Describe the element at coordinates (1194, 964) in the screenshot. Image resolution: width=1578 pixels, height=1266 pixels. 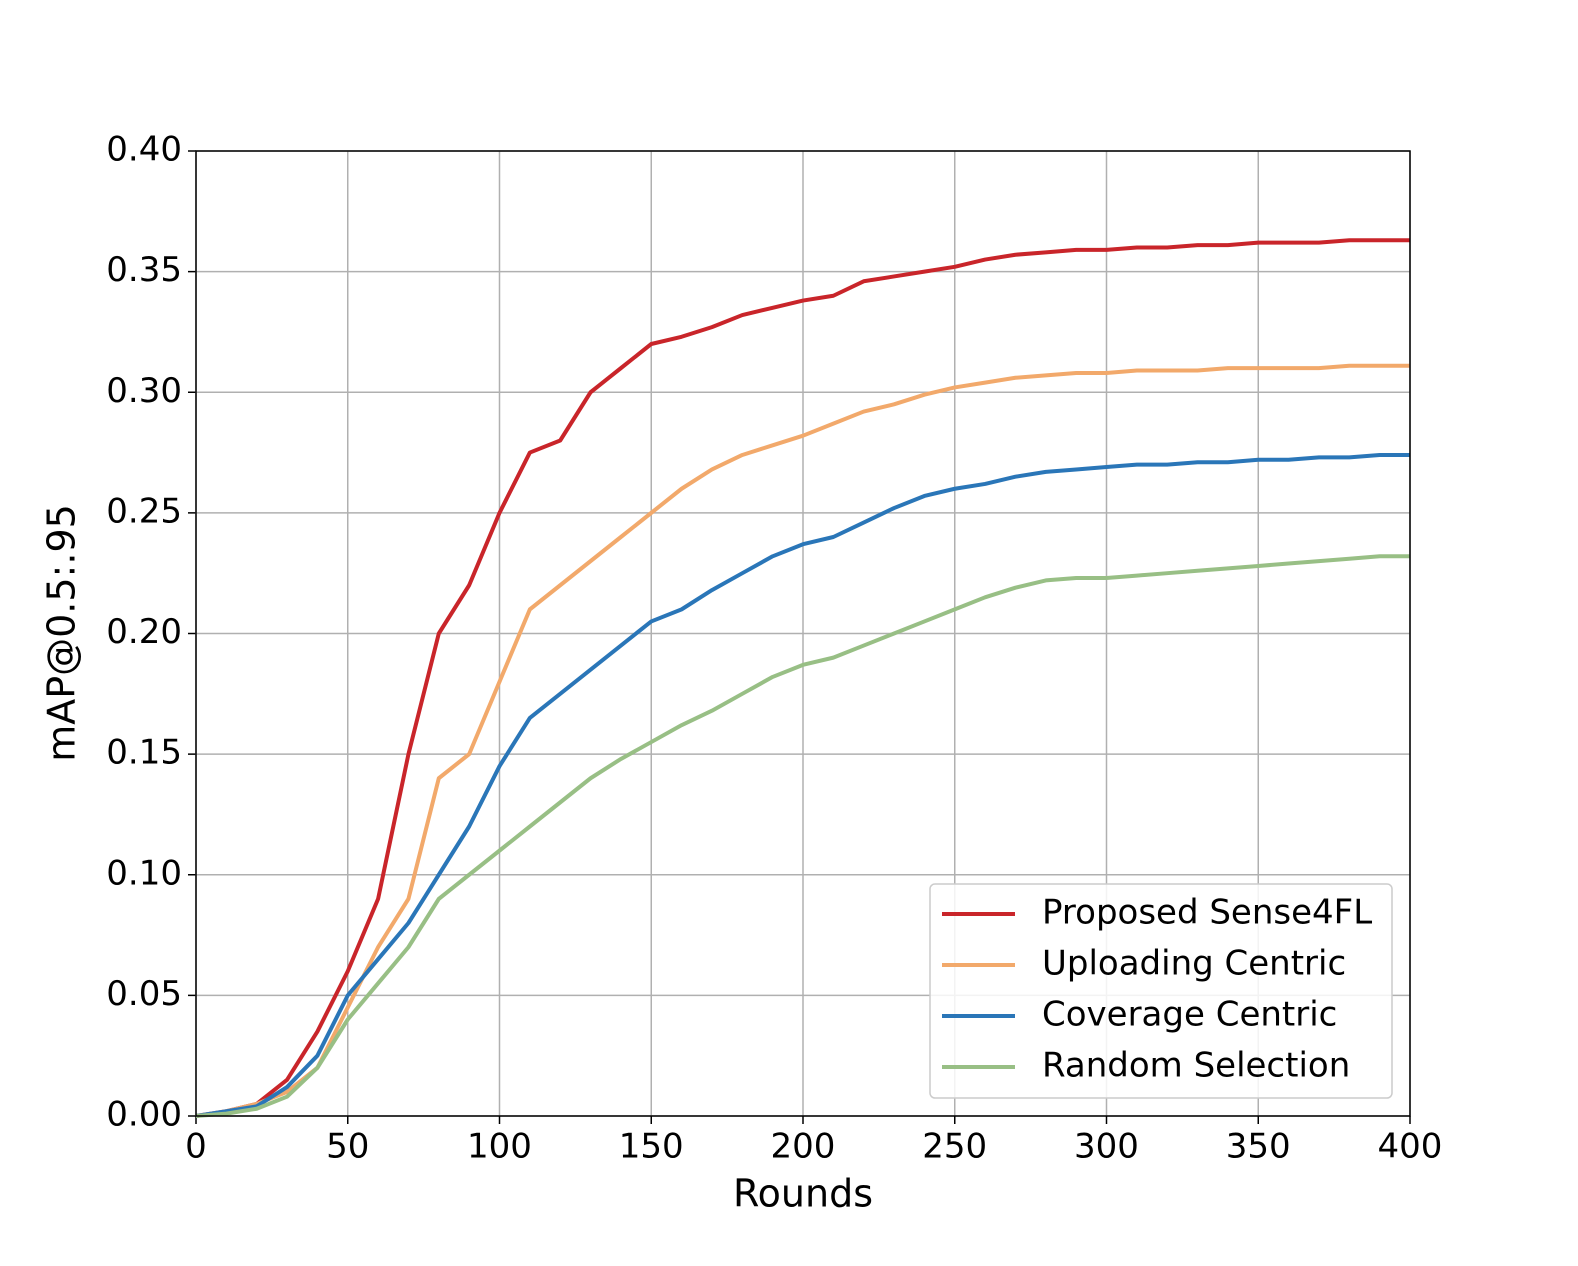
I see `legend-label: Uploading Centric` at that location.